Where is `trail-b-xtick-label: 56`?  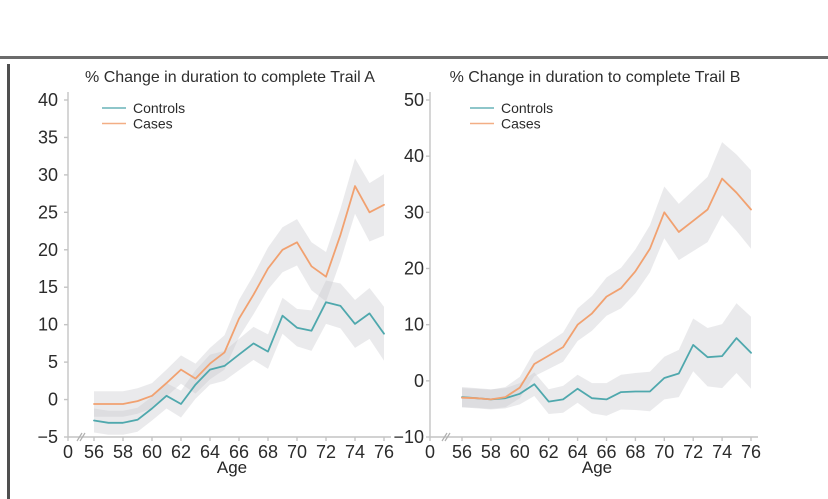 trail-b-xtick-label: 56 is located at coordinates (462, 452).